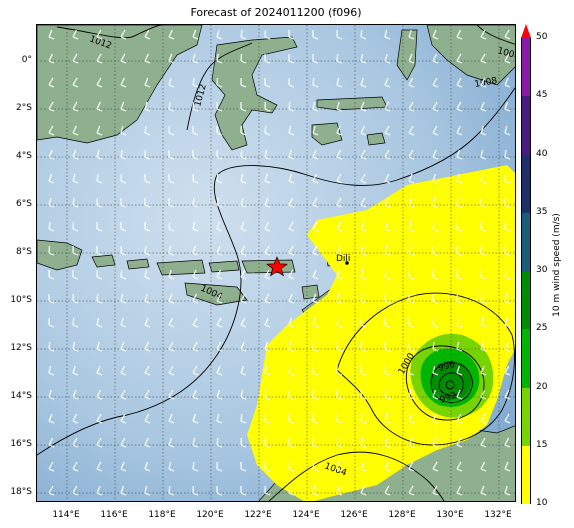  What do you see at coordinates (542, 444) in the screenshot?
I see `colorbar-tick-label: 15` at bounding box center [542, 444].